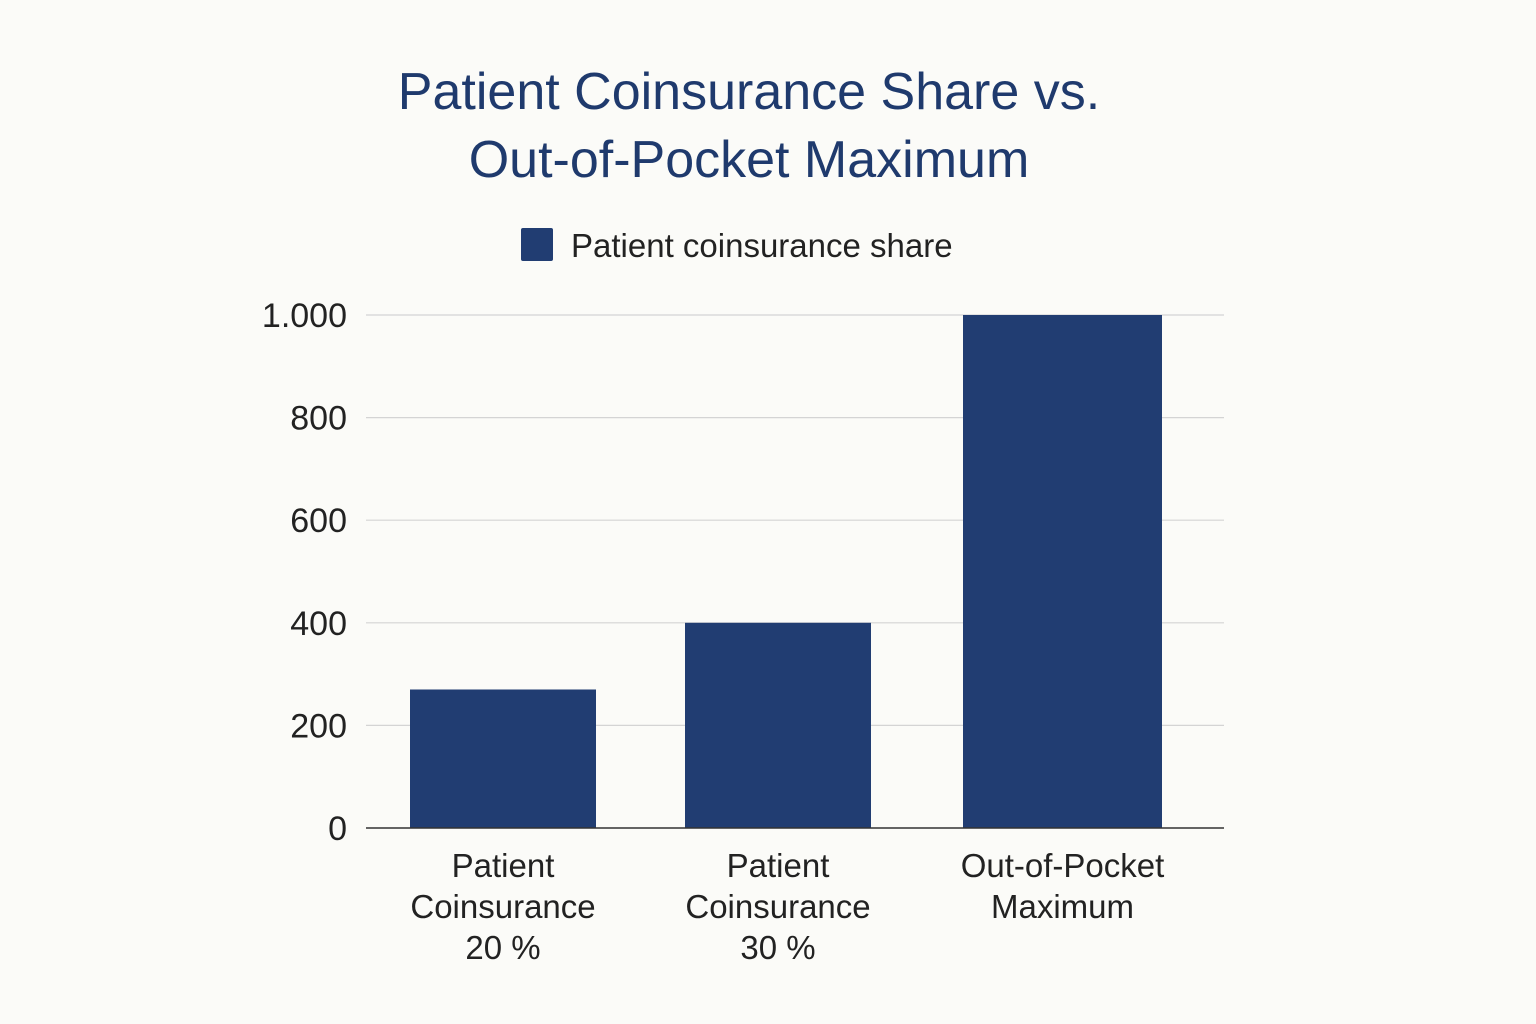 This screenshot has width=1536, height=1024. Describe the element at coordinates (318, 726) in the screenshot. I see `y-tick-label: 200` at that location.